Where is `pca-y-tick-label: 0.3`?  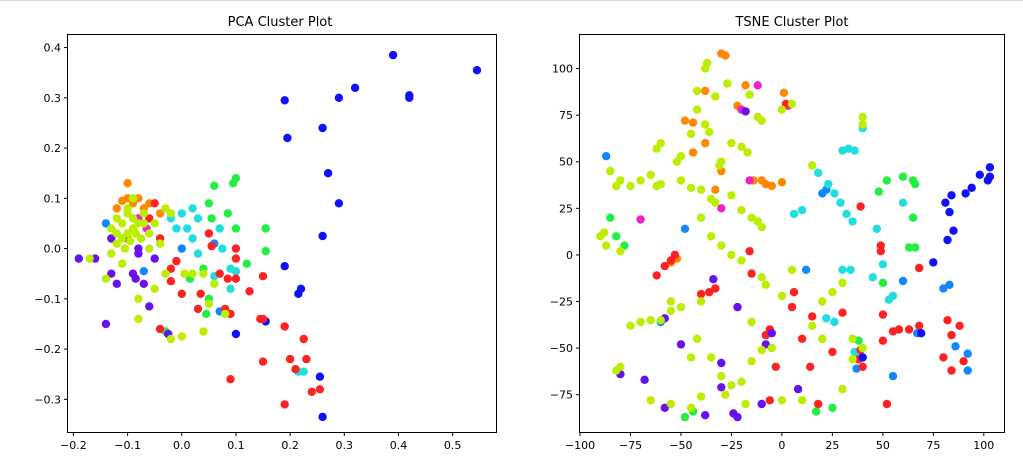 pca-y-tick-label: 0.3 is located at coordinates (53, 98).